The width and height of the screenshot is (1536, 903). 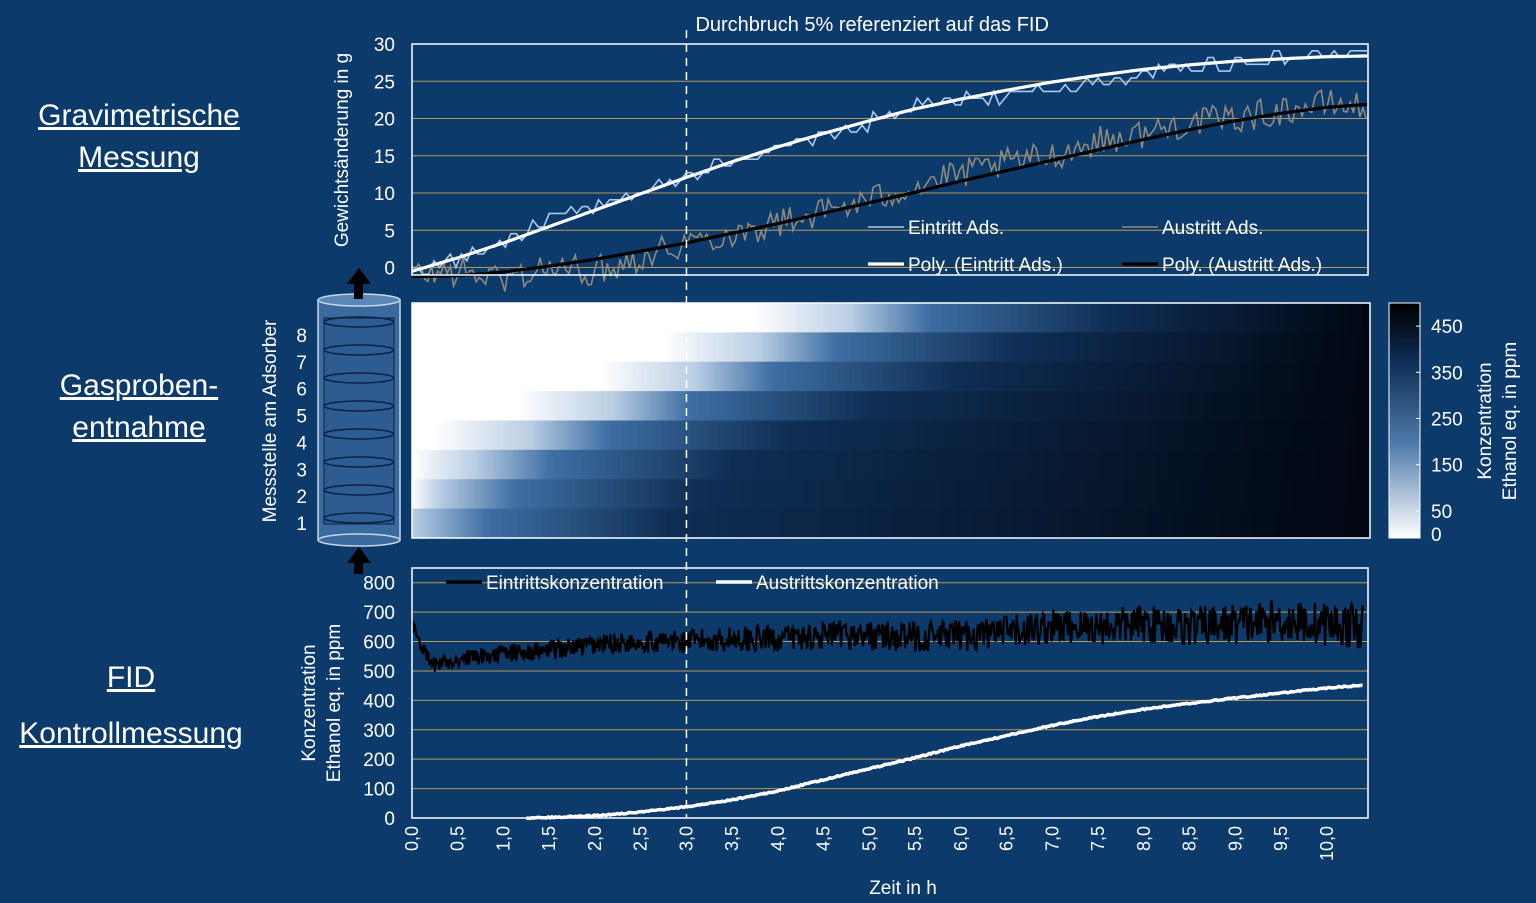 I want to click on x-tick-label: 5,0, so click(x=869, y=838).